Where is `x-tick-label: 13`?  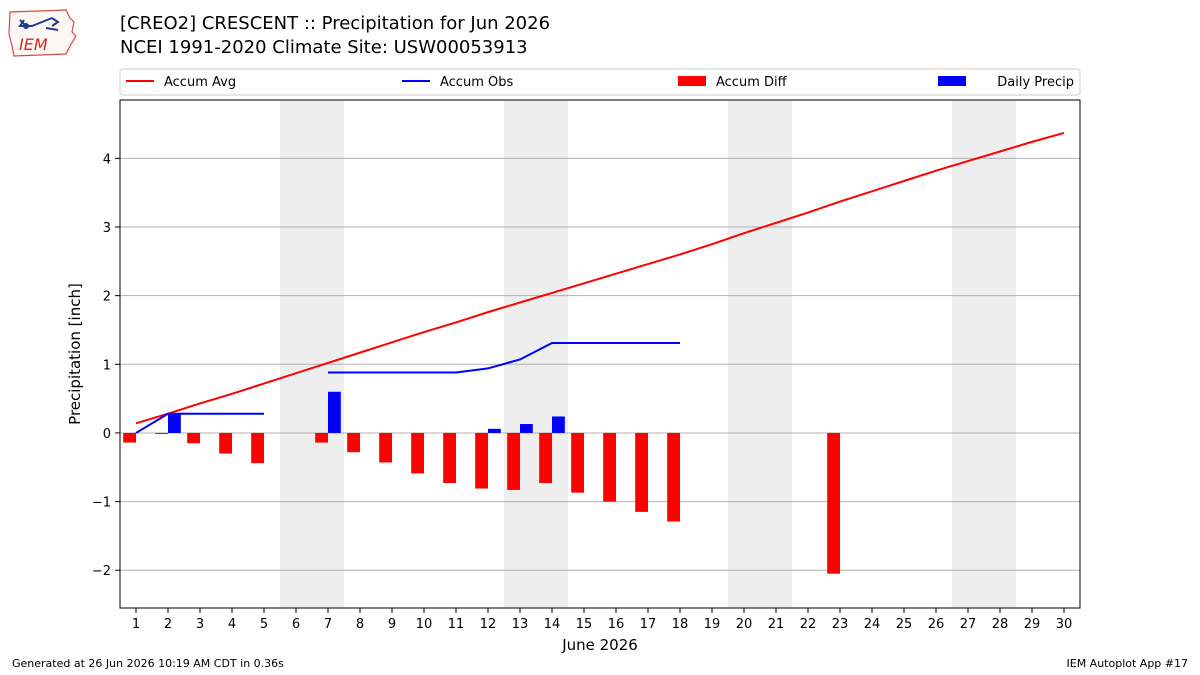
x-tick-label: 13 is located at coordinates (520, 624).